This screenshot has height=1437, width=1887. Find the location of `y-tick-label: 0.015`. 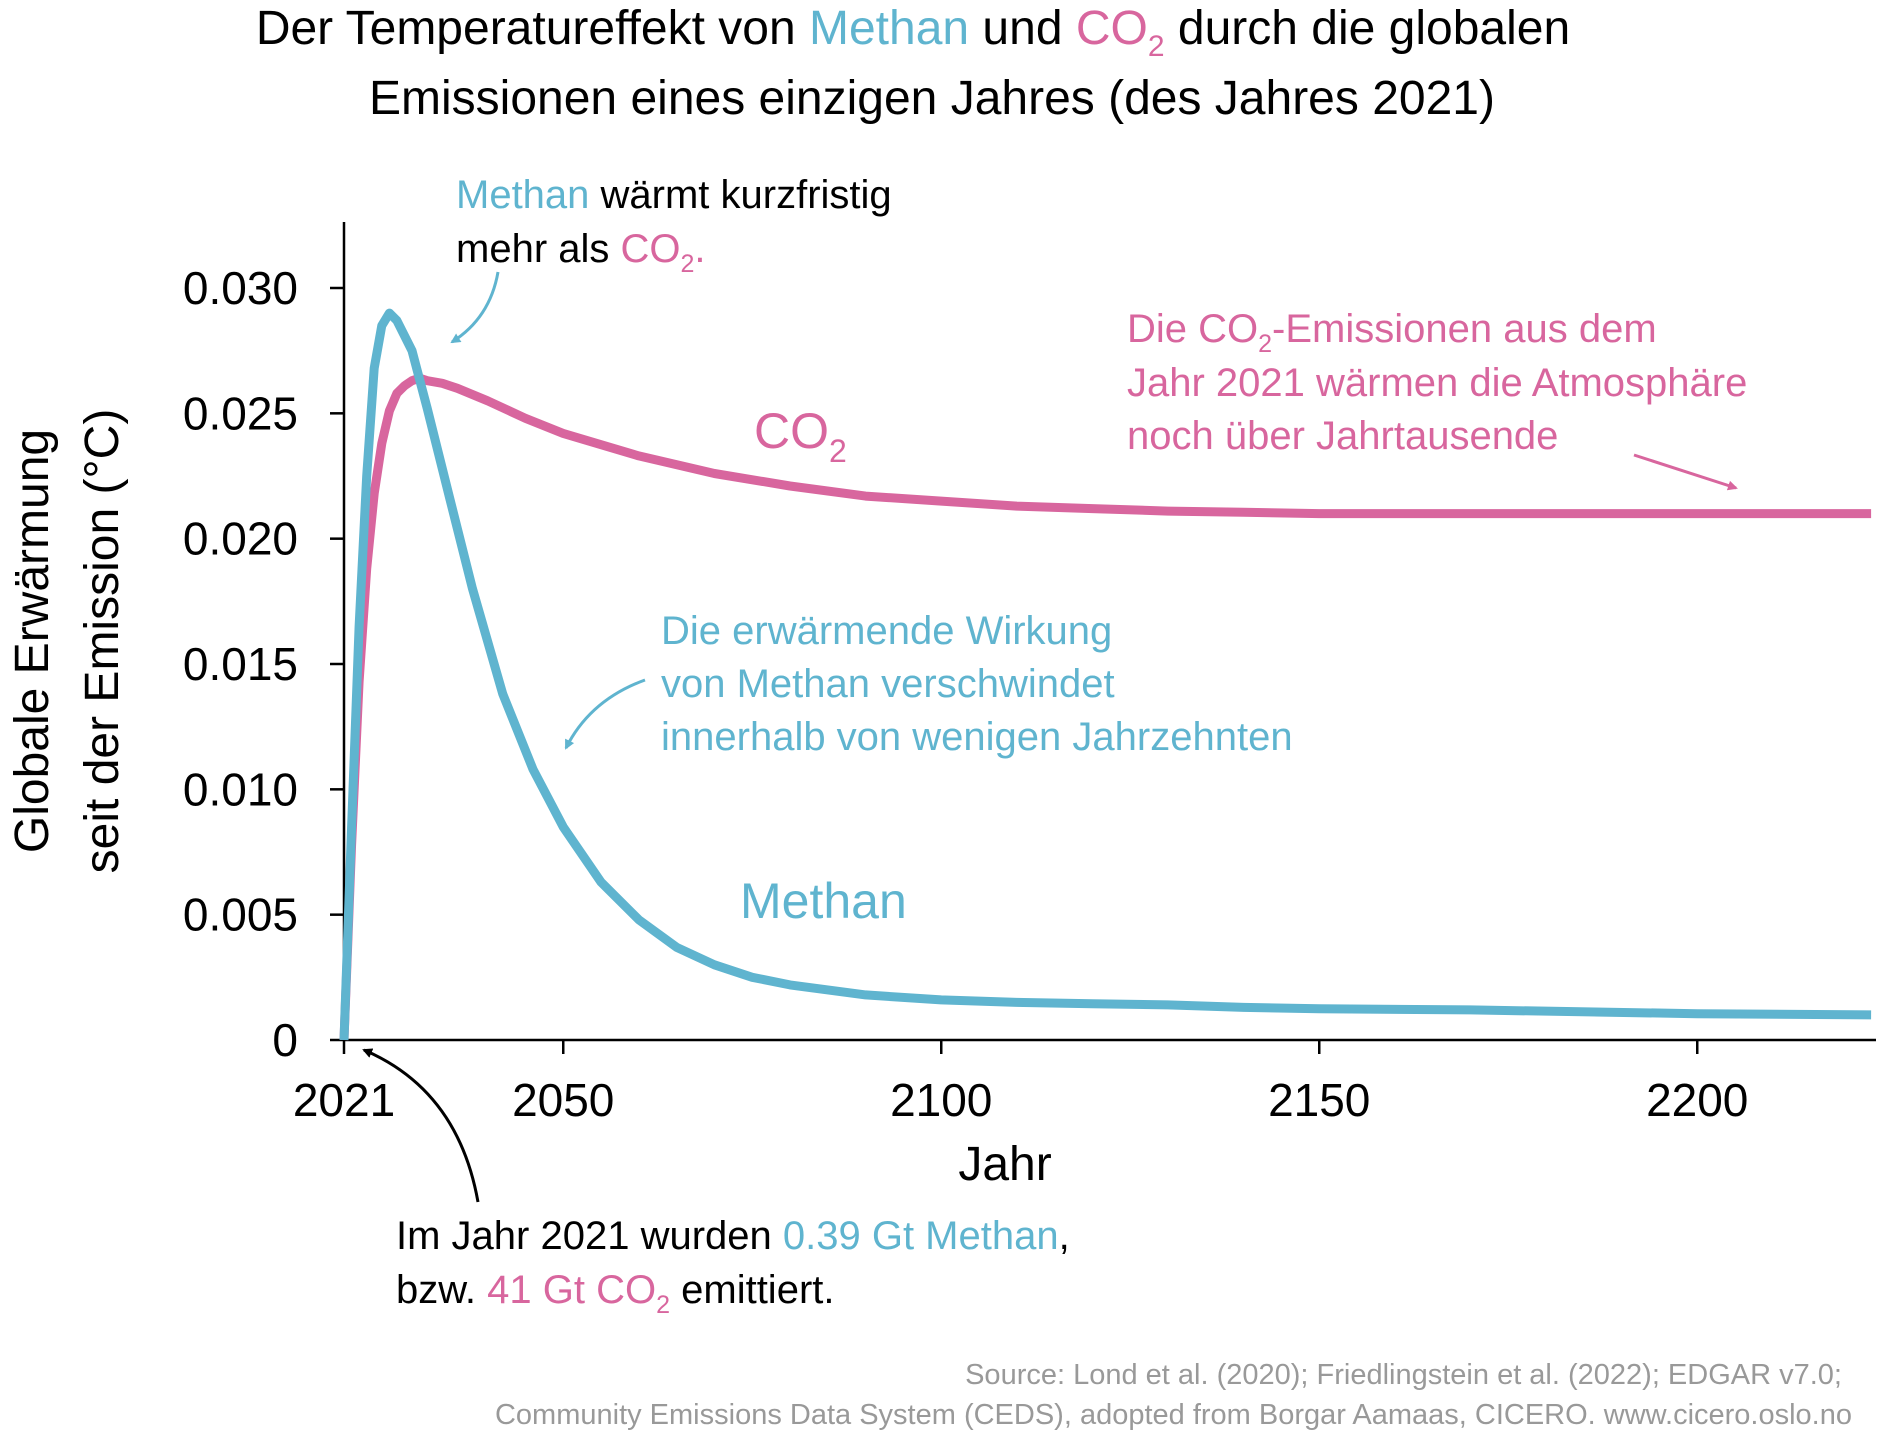

y-tick-label: 0.015 is located at coordinates (240, 664).